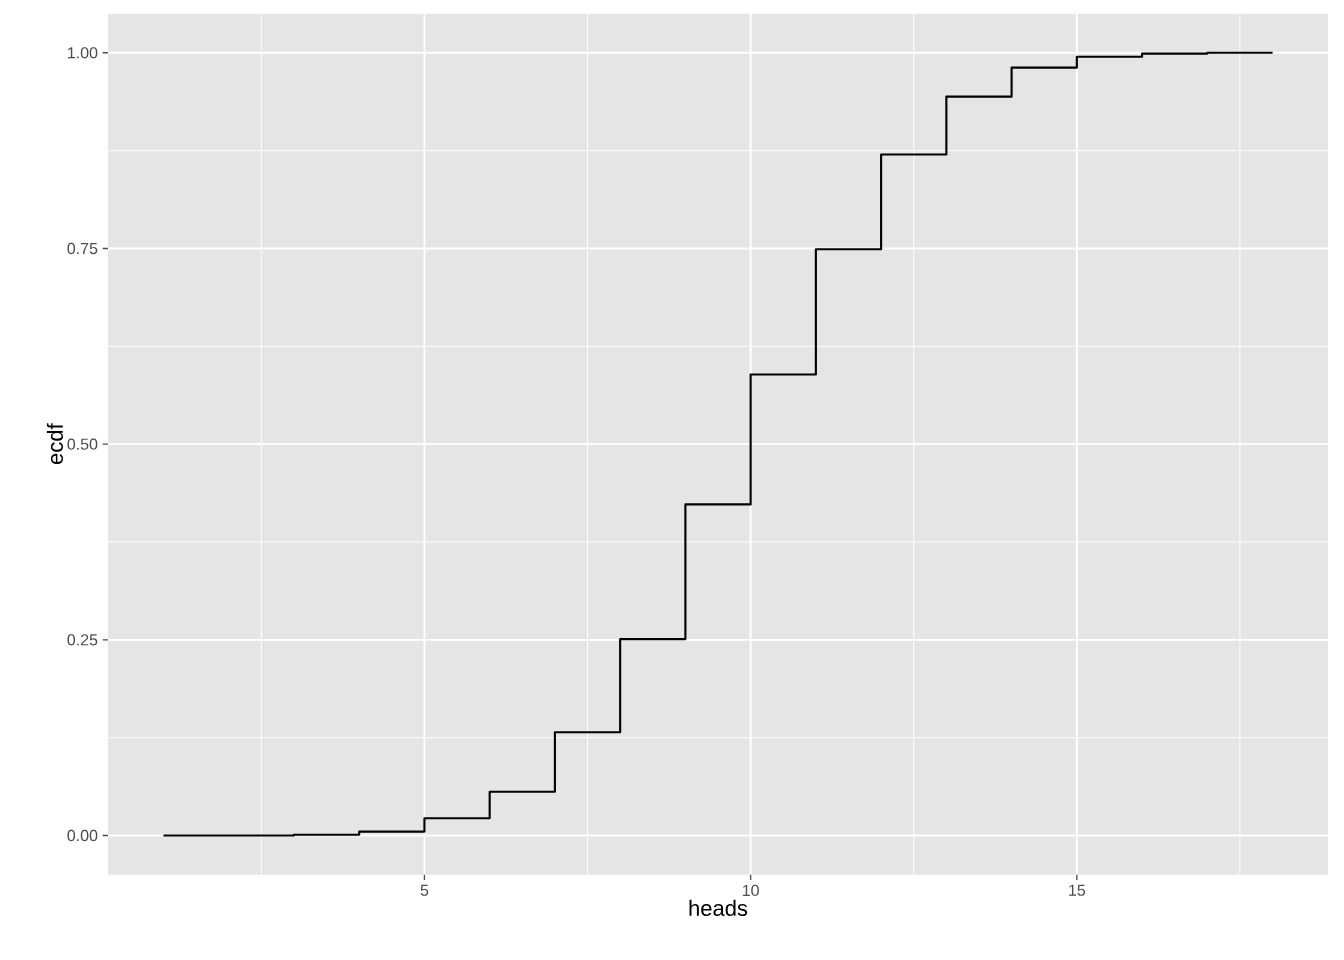 This screenshot has height=960, width=1344. Describe the element at coordinates (424, 890) in the screenshot. I see `x-tick-label: 5` at that location.